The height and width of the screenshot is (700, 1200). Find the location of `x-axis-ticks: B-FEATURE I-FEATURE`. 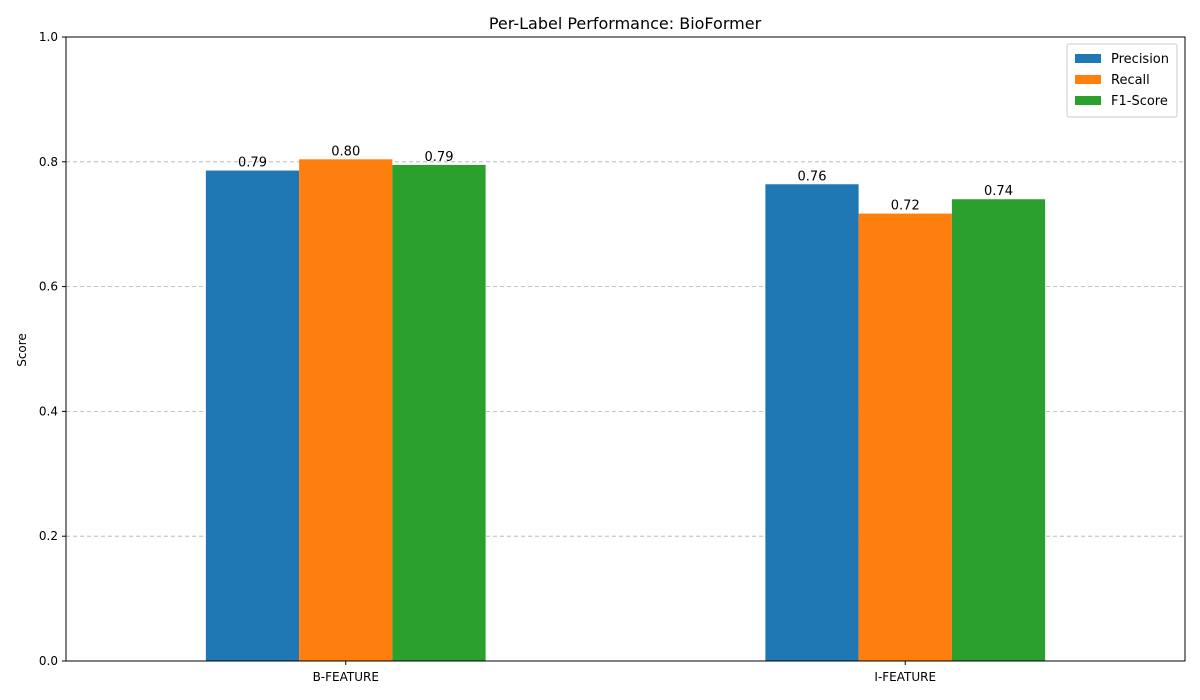

x-axis-ticks: B-FEATURE I-FEATURE is located at coordinates (624, 672).